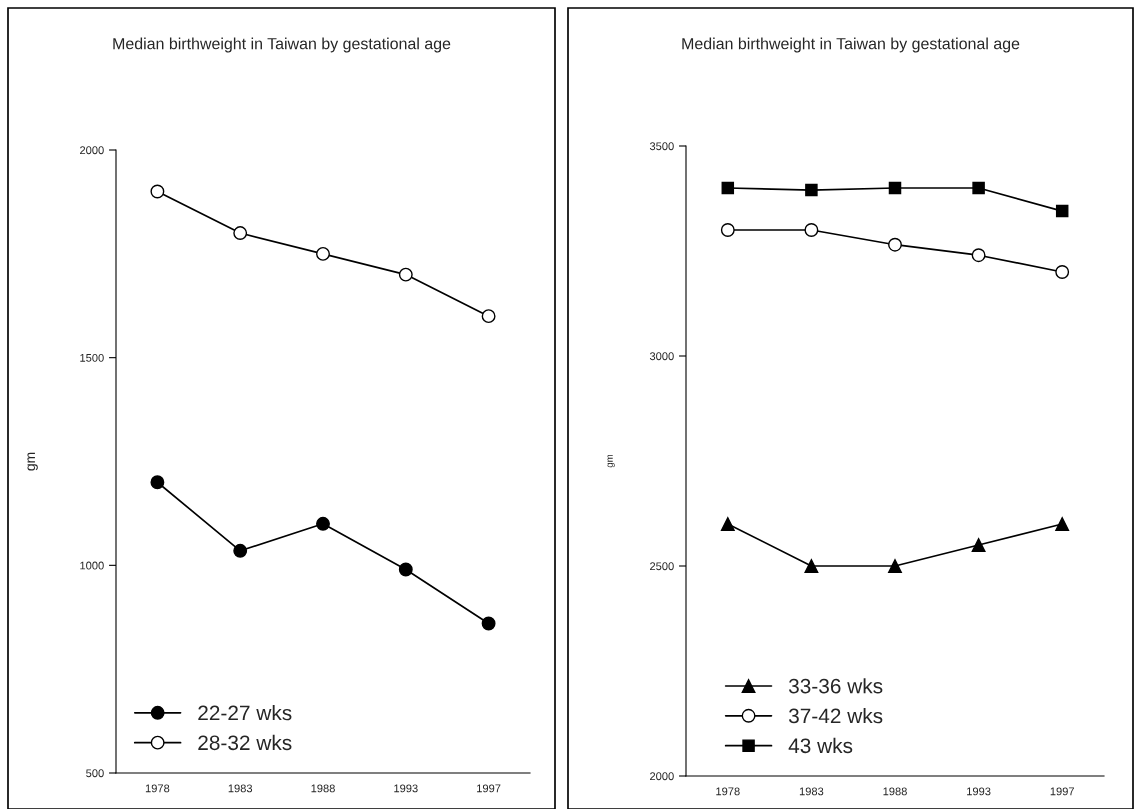 This screenshot has width=1136, height=809. I want to click on legend-label: 43 wks, so click(820, 745).